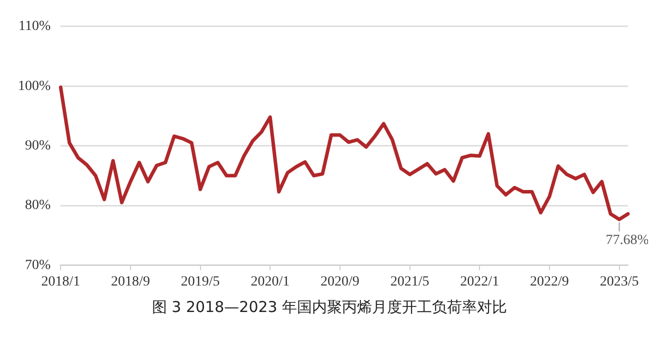 The image size is (659, 339). Describe the element at coordinates (37, 265) in the screenshot. I see `y-tick-label: 70%` at that location.